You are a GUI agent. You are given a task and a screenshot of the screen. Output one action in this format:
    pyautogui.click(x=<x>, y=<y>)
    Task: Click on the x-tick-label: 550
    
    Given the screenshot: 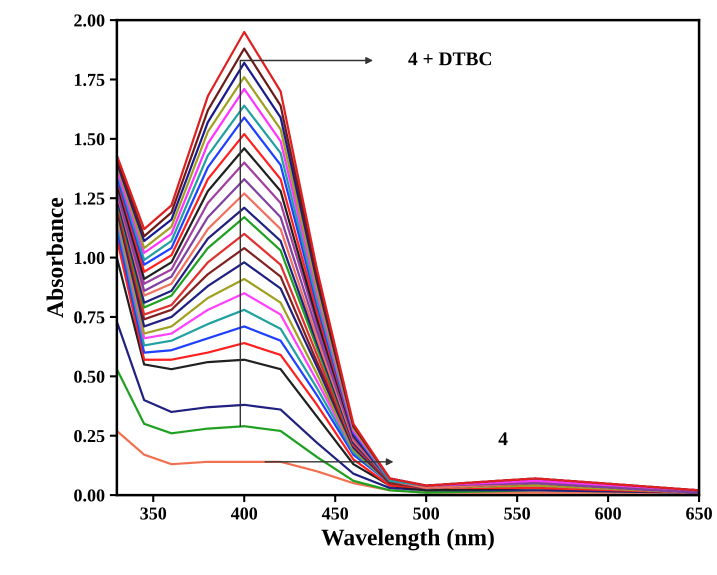 What is the action you would take?
    pyautogui.click(x=517, y=513)
    